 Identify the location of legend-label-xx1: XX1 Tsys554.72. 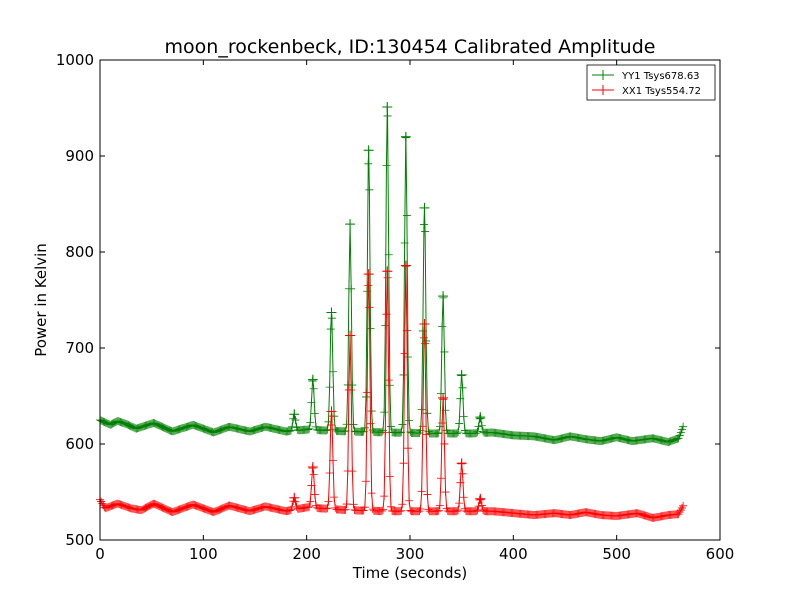
(661, 91).